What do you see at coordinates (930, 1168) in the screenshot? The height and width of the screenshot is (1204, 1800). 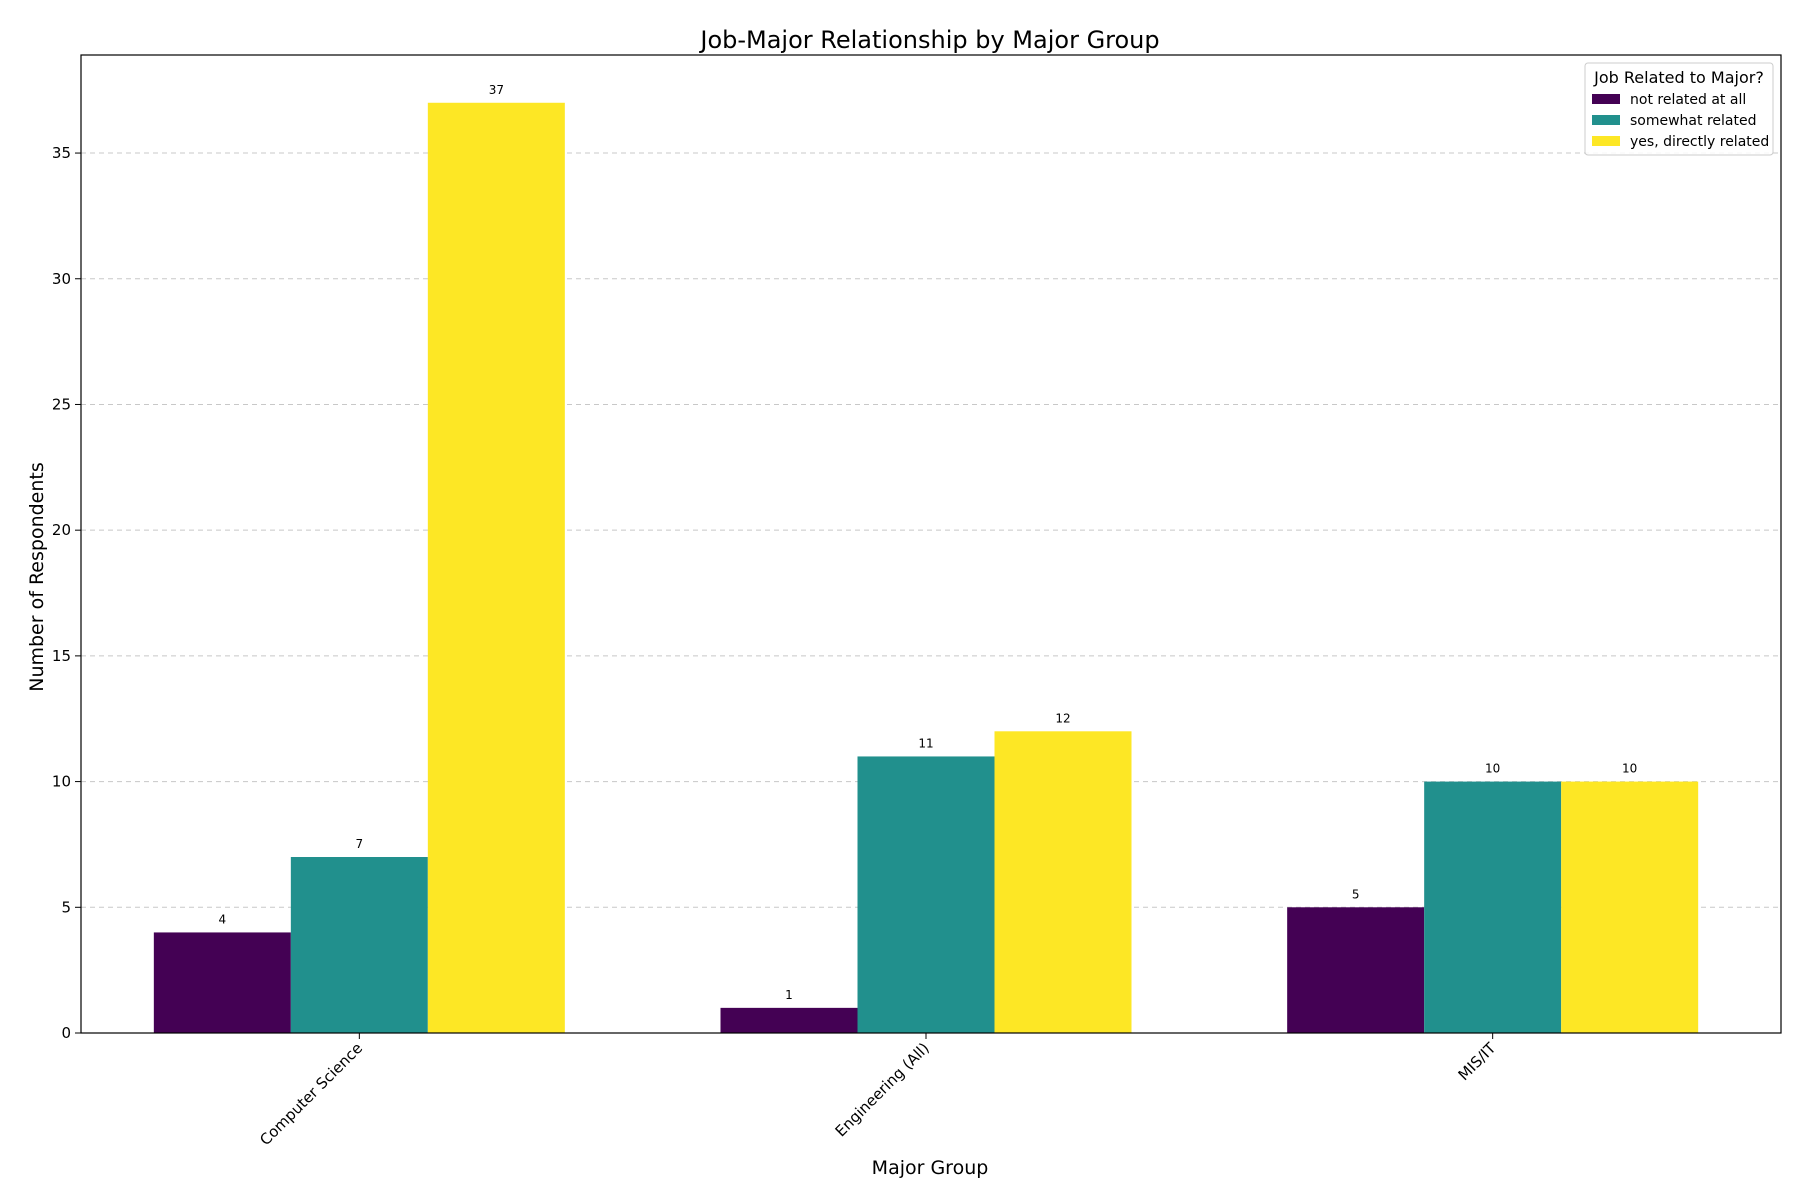 I see `x-axis-label: Major Group` at bounding box center [930, 1168].